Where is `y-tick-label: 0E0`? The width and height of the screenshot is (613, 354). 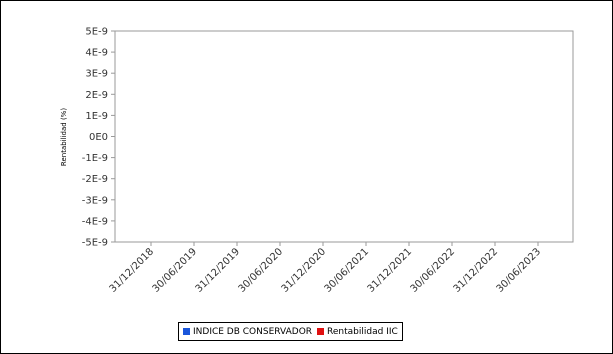
y-tick-label: 0E0 is located at coordinates (98, 137).